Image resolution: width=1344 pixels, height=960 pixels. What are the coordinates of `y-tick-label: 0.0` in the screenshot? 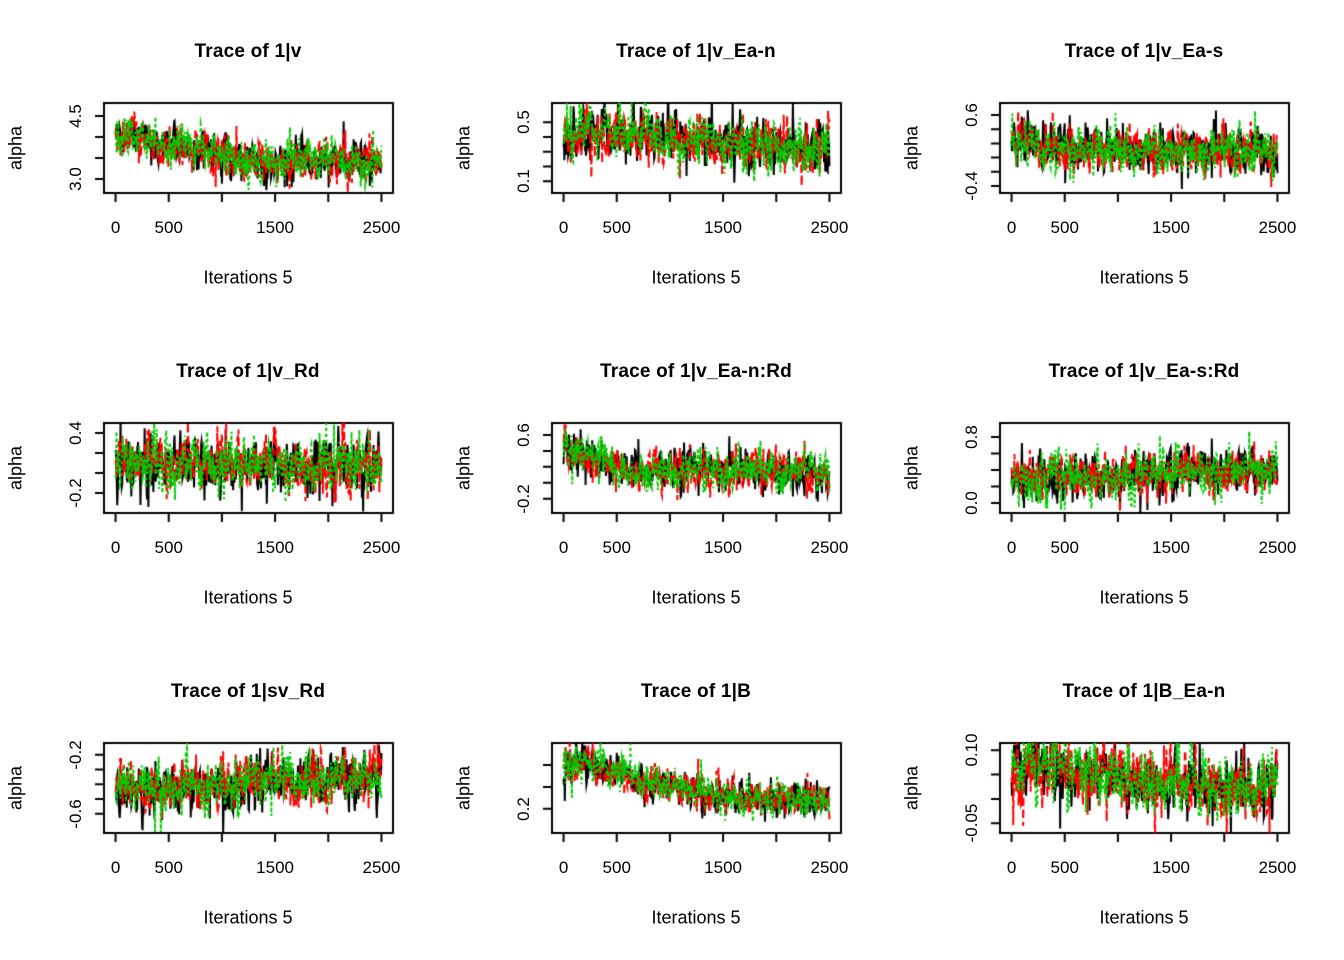 It's located at (971, 503).